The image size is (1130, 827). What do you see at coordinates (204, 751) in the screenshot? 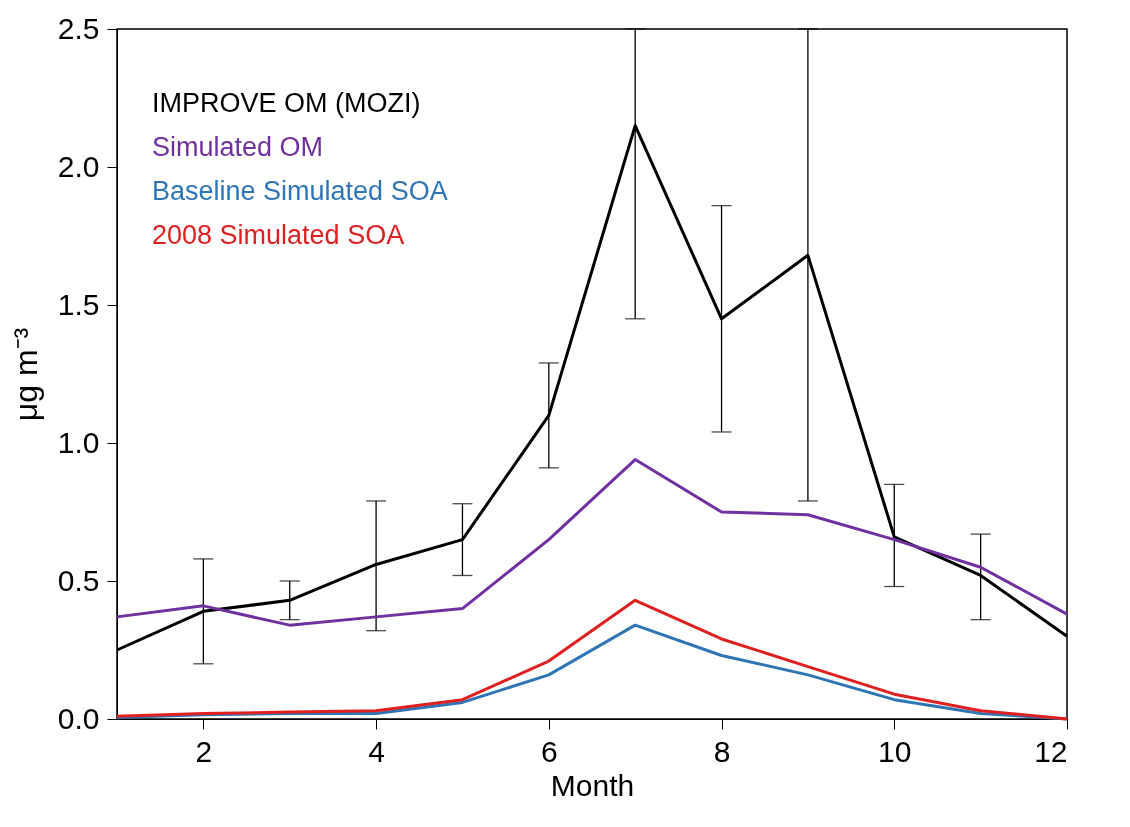
I see `x-tick-label: 2` at bounding box center [204, 751].